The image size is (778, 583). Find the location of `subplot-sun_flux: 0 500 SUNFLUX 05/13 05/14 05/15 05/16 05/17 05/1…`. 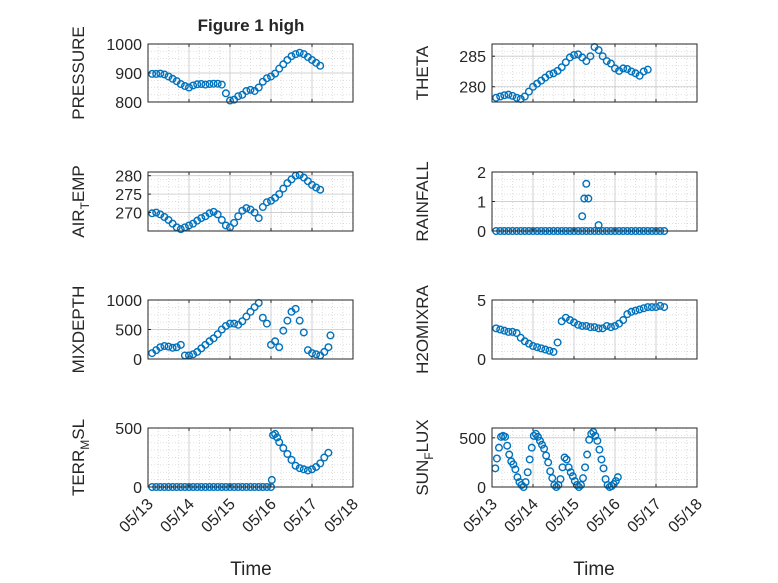

subplot-sun_flux: 0 500 SUNFLUX 05/13 05/14 05/15 05/16 05/17 05/1… is located at coordinates (559, 477).